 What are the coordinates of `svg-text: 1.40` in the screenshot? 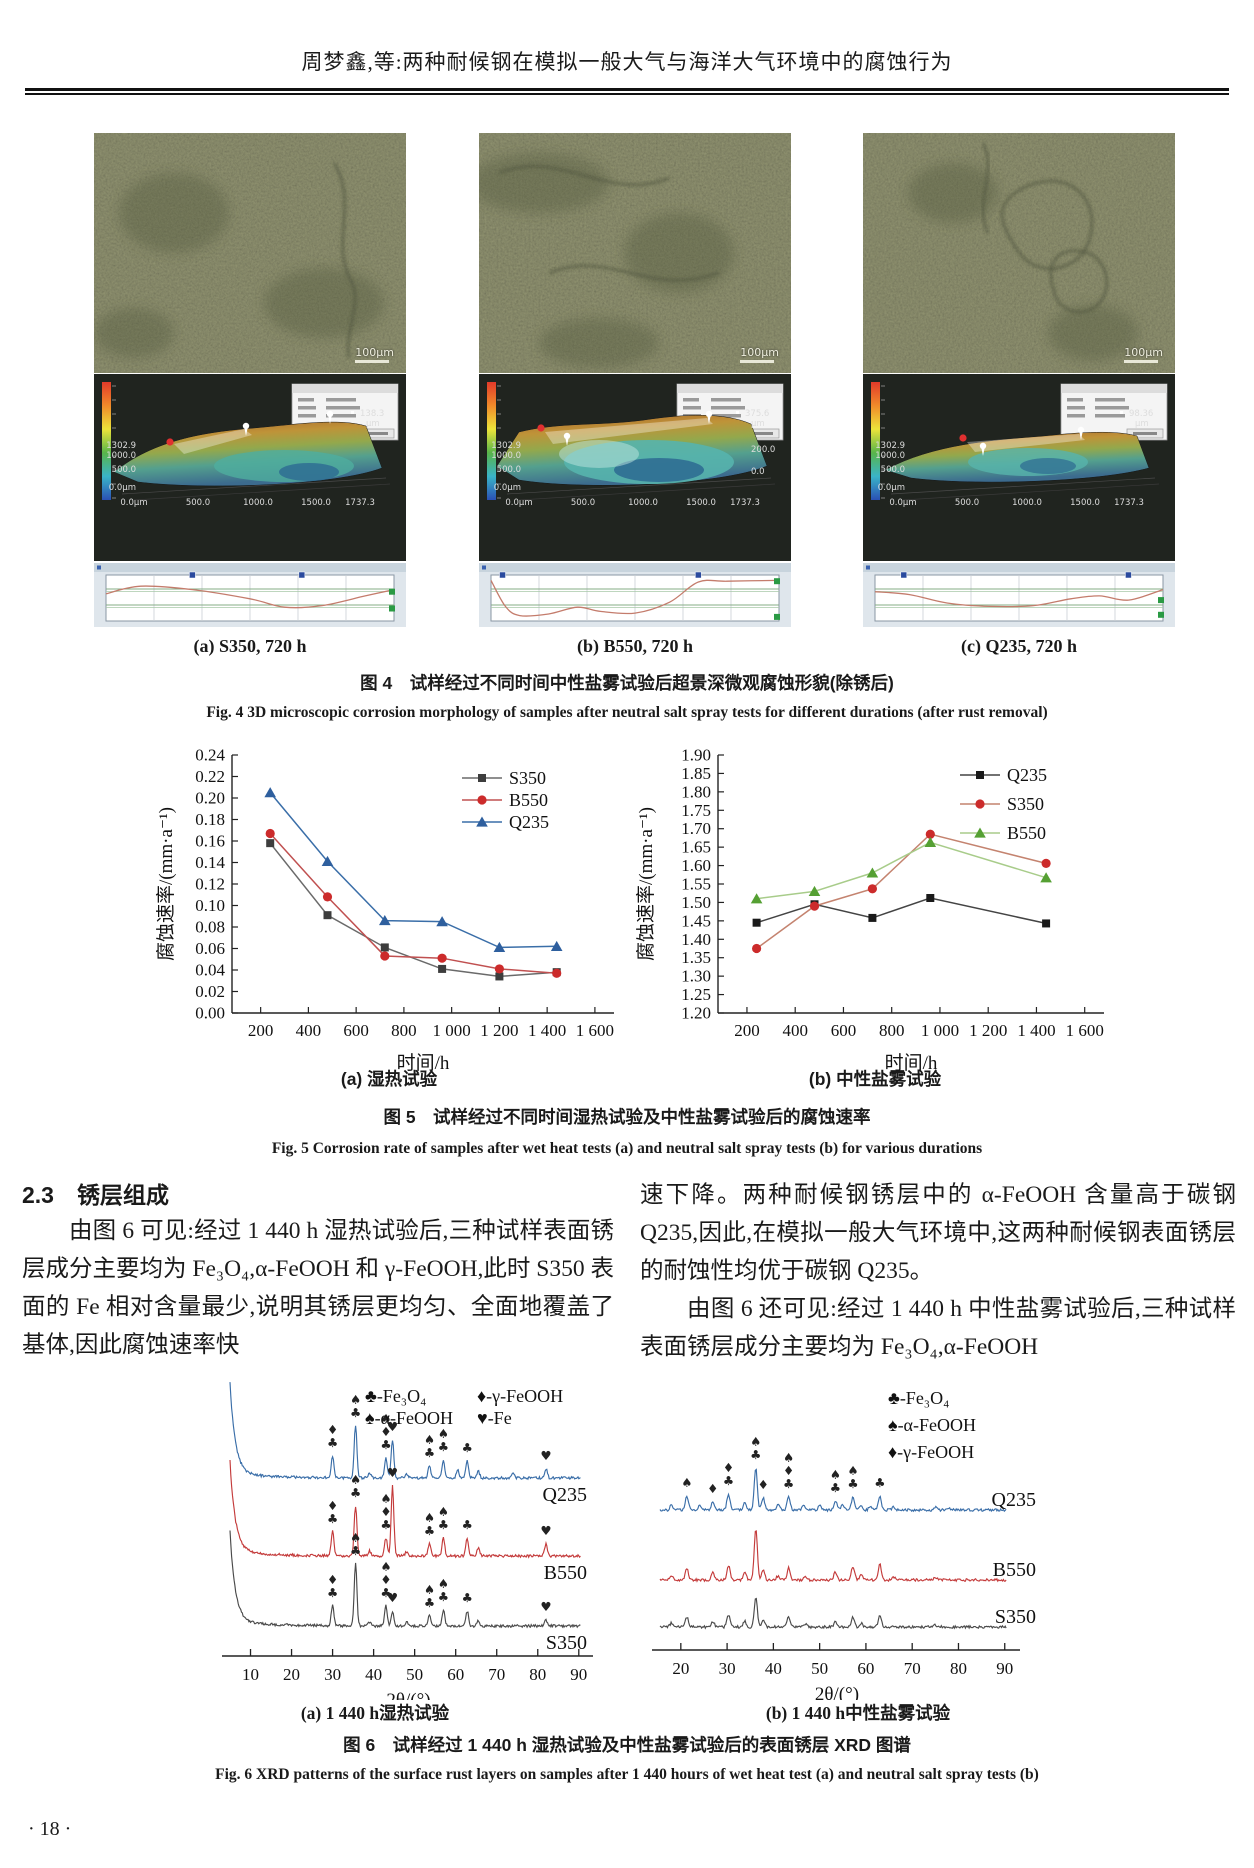 It's located at (696, 939).